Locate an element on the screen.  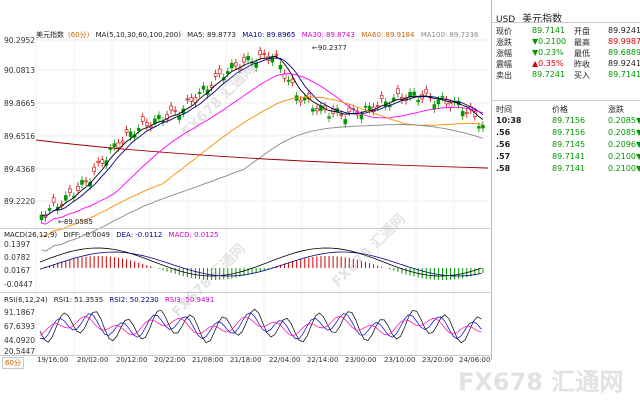
ma100-value: MA100: 89.7336 is located at coordinates (449, 35).